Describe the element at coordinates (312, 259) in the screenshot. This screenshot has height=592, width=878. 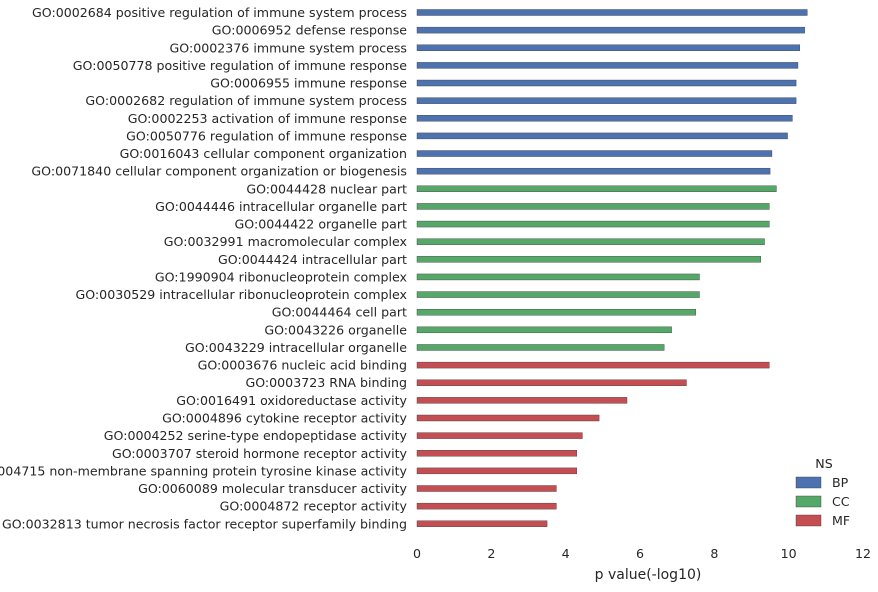
I see `category-label: GO:0044424 intracellular part` at that location.